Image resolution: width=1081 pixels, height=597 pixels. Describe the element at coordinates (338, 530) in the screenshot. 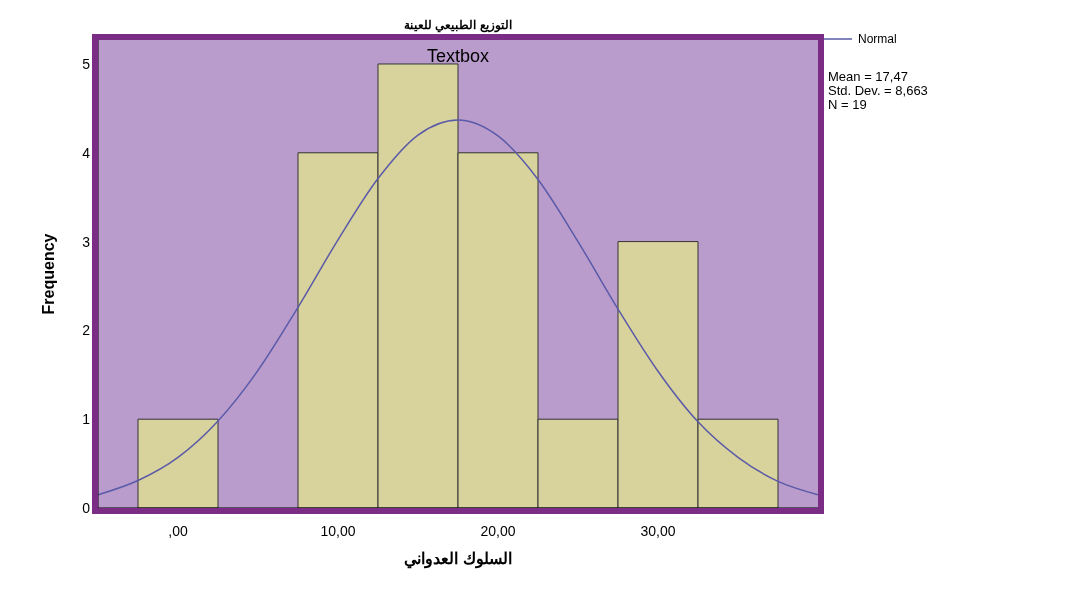

I see `x-tick-label: 10,00` at that location.